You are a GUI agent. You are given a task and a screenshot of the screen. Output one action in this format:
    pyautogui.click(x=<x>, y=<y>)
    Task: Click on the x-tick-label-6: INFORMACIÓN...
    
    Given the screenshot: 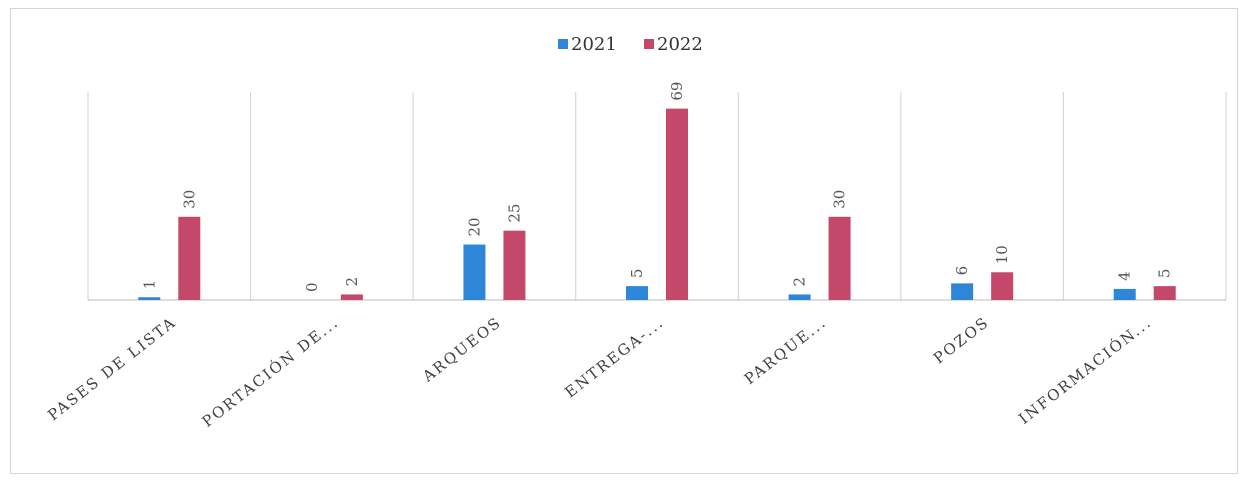 What is the action you would take?
    pyautogui.click(x=1085, y=370)
    